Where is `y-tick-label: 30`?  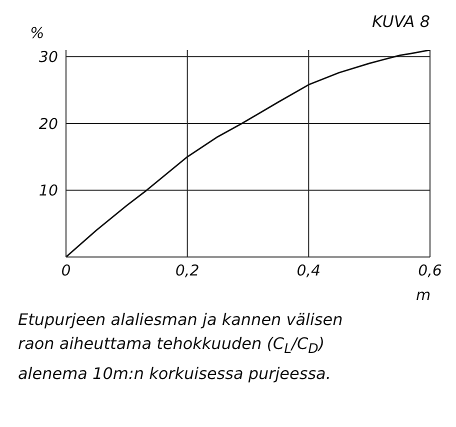 y-tick-label: 30 is located at coordinates (48, 57).